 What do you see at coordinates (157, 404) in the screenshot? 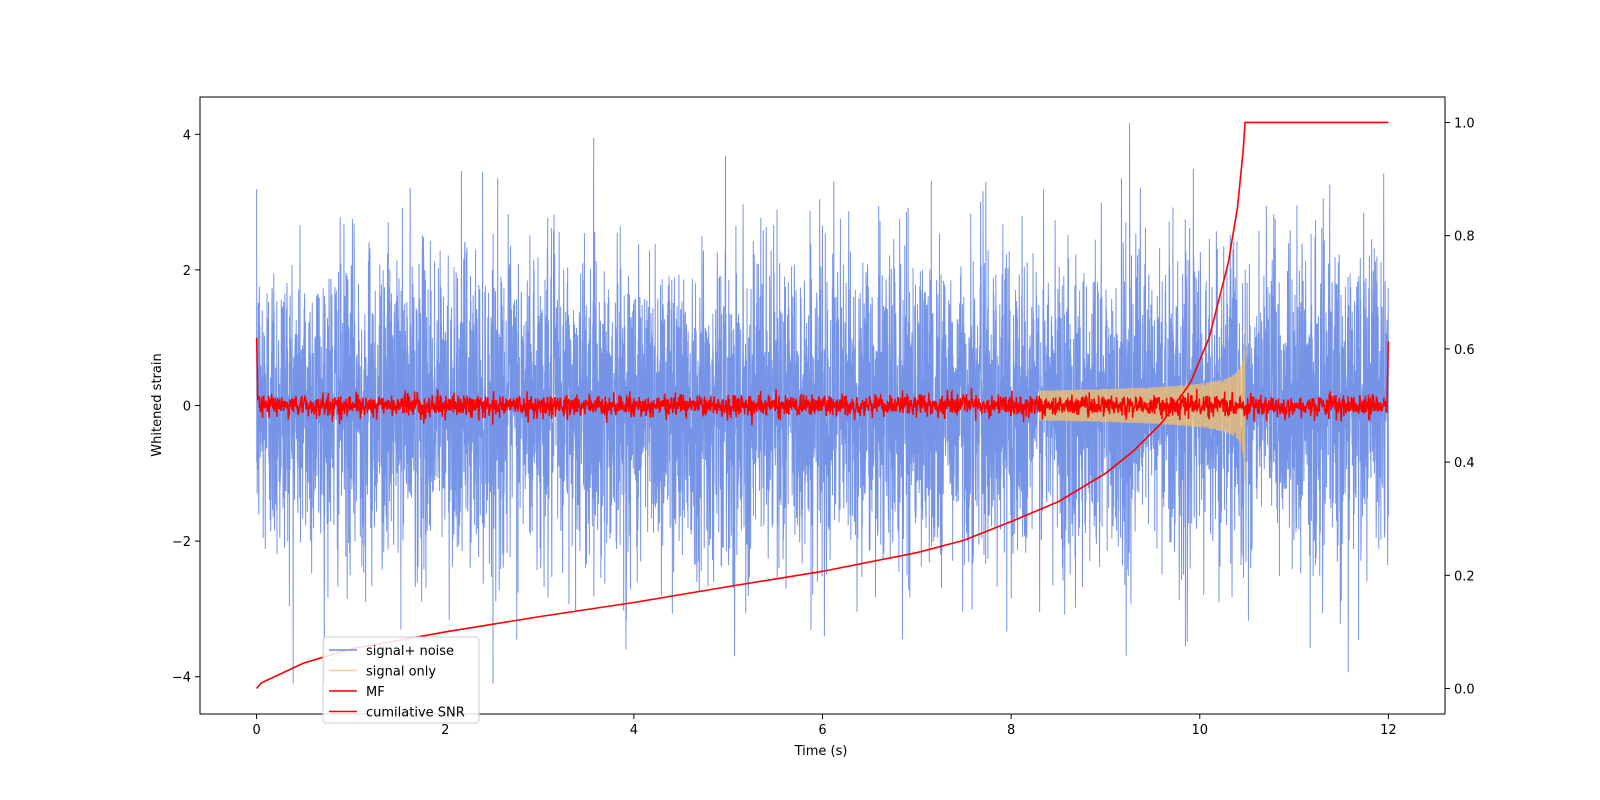
I see `y-axis-label: Whitened strain` at bounding box center [157, 404].